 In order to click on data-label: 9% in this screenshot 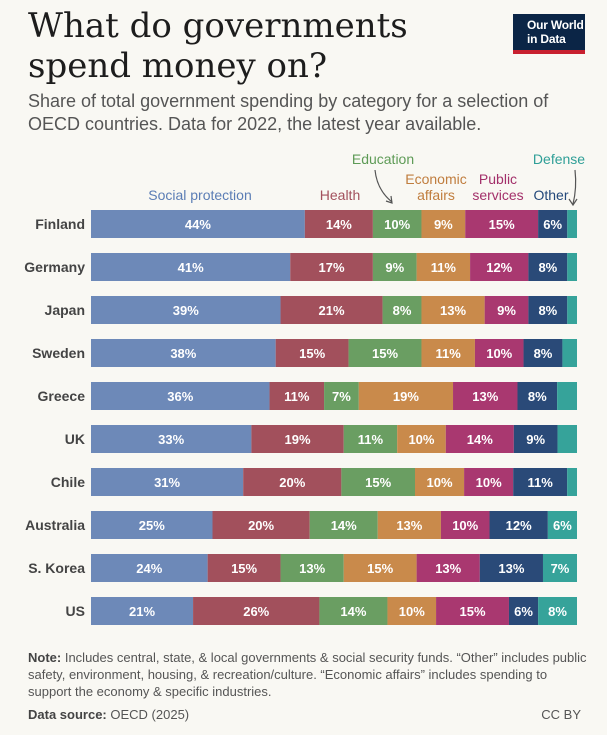, I will do `click(535, 439)`.